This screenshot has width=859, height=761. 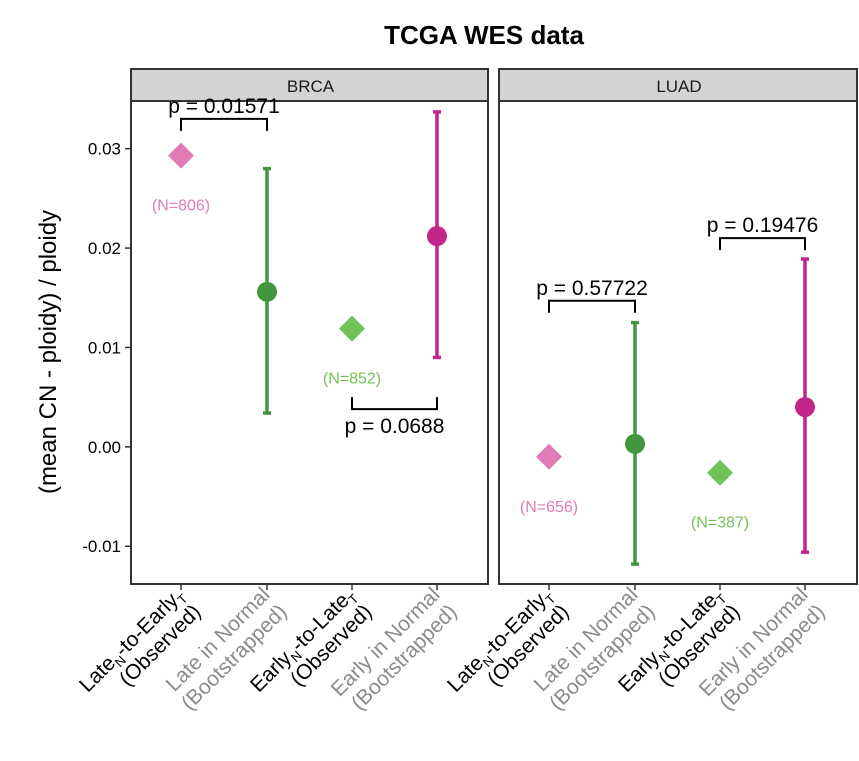 I want to click on p-value-label: p = 0.19476, so click(x=763, y=225).